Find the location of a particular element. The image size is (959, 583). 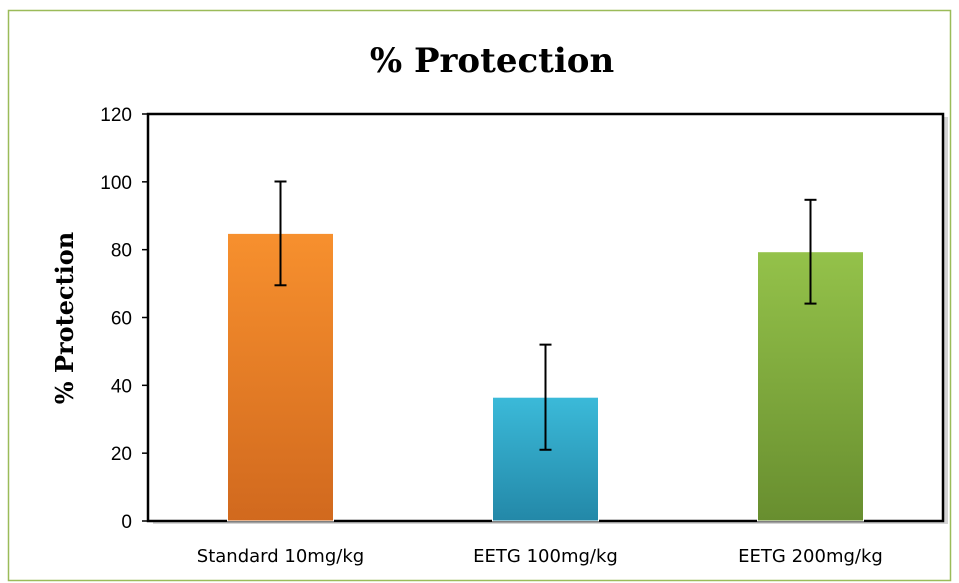

y-tick-label: 20 is located at coordinates (121, 454).